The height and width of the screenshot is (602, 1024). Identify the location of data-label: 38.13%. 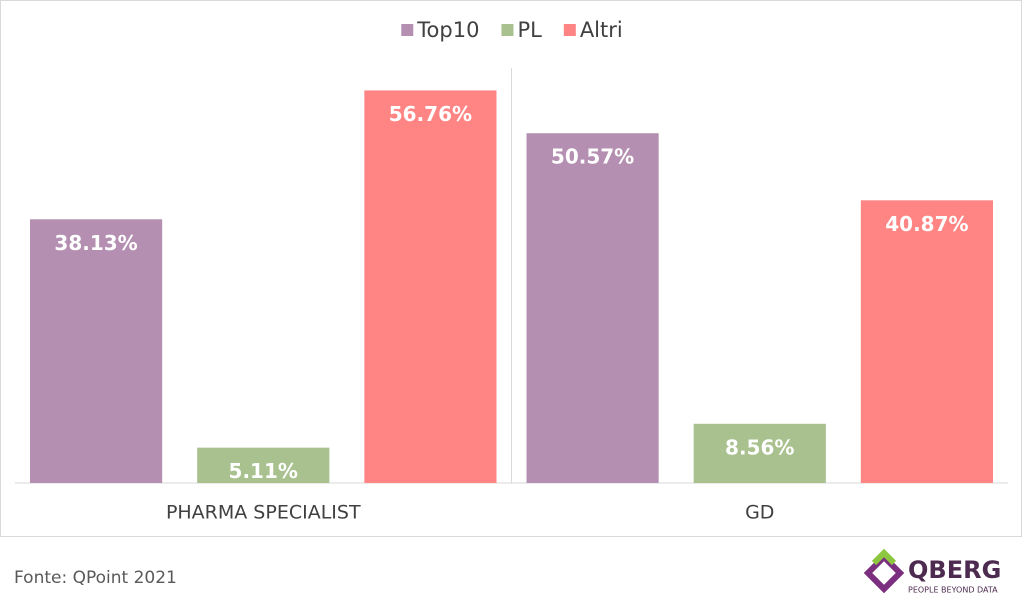
(95, 243).